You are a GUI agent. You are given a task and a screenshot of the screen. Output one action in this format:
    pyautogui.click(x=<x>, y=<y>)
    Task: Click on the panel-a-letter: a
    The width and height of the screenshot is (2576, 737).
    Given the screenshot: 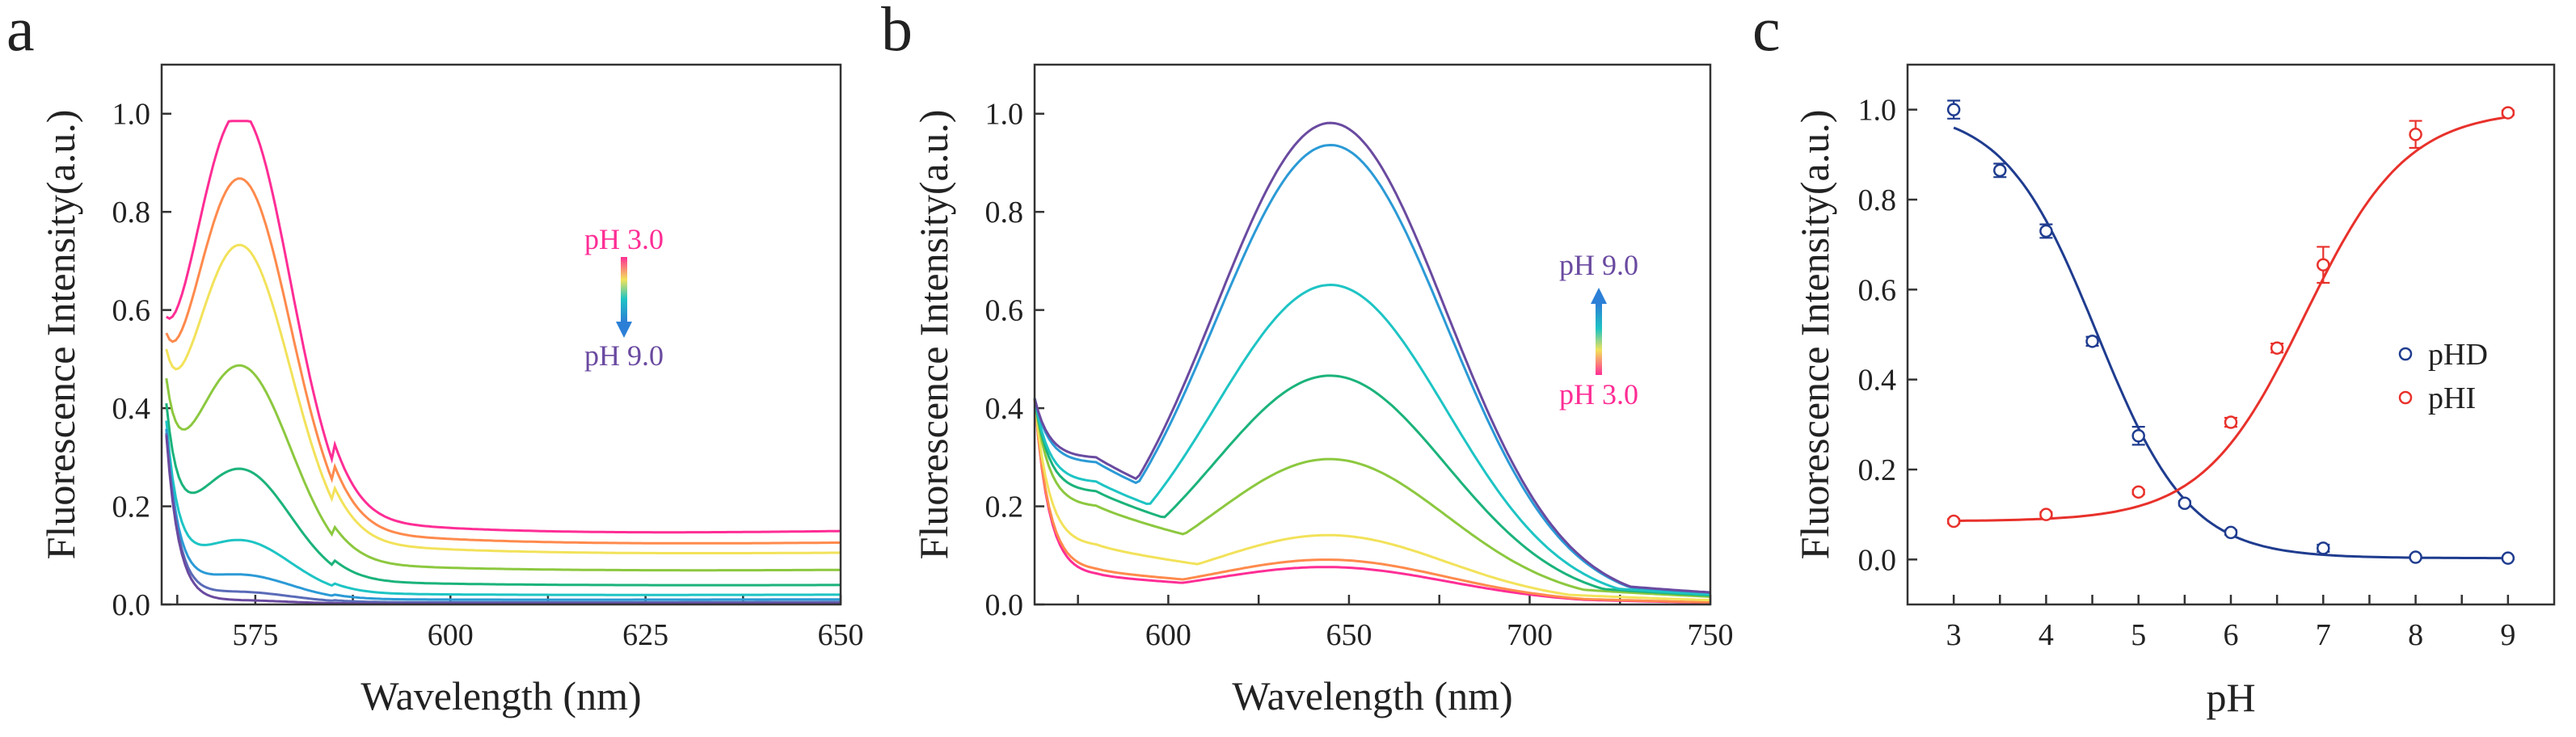 What is the action you would take?
    pyautogui.click(x=20, y=32)
    